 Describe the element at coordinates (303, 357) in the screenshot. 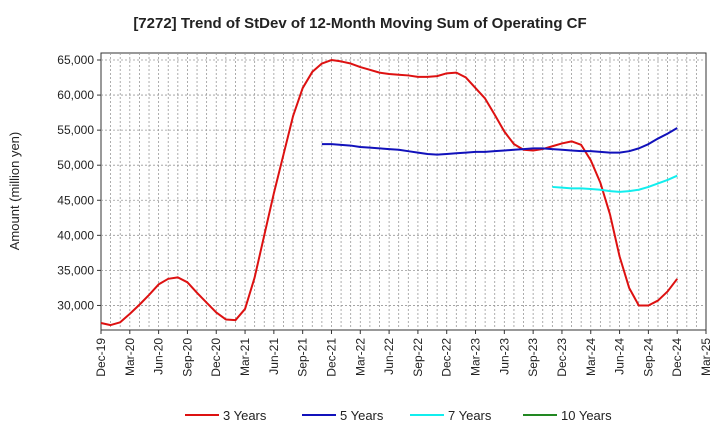

I see `x-tick-label: Sep-21` at that location.